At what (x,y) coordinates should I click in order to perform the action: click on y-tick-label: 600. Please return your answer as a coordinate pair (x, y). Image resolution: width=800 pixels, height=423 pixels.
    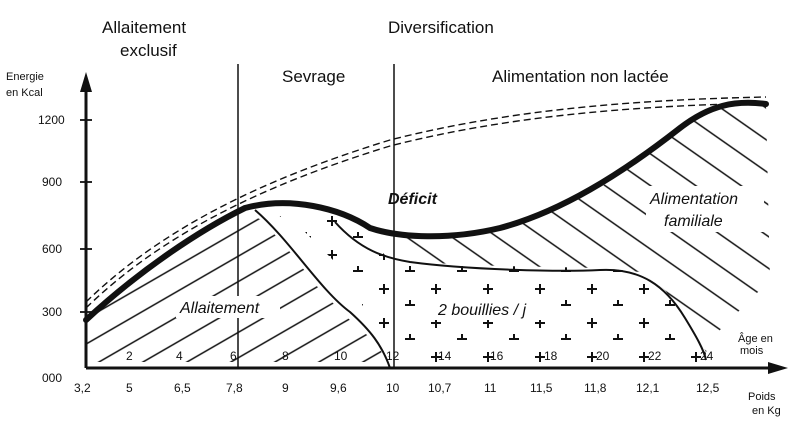
    Looking at the image, I should click on (52, 249).